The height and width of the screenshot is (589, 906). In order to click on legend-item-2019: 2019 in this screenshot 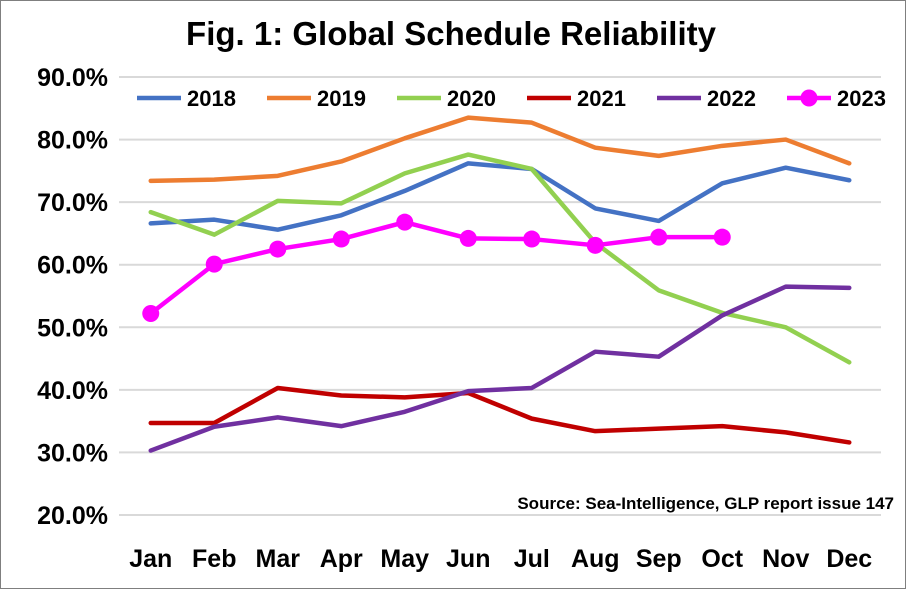, I will do `click(316, 98)`.